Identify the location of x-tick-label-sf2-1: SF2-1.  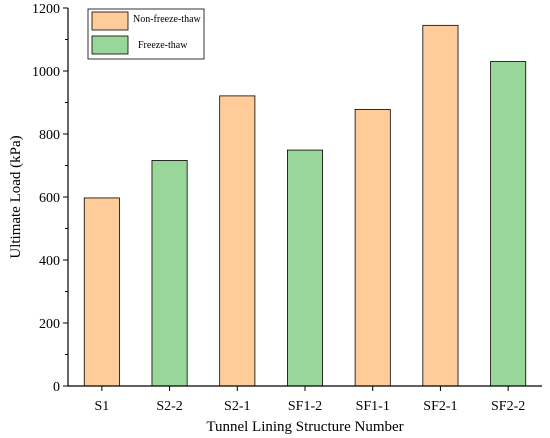
(440, 406).